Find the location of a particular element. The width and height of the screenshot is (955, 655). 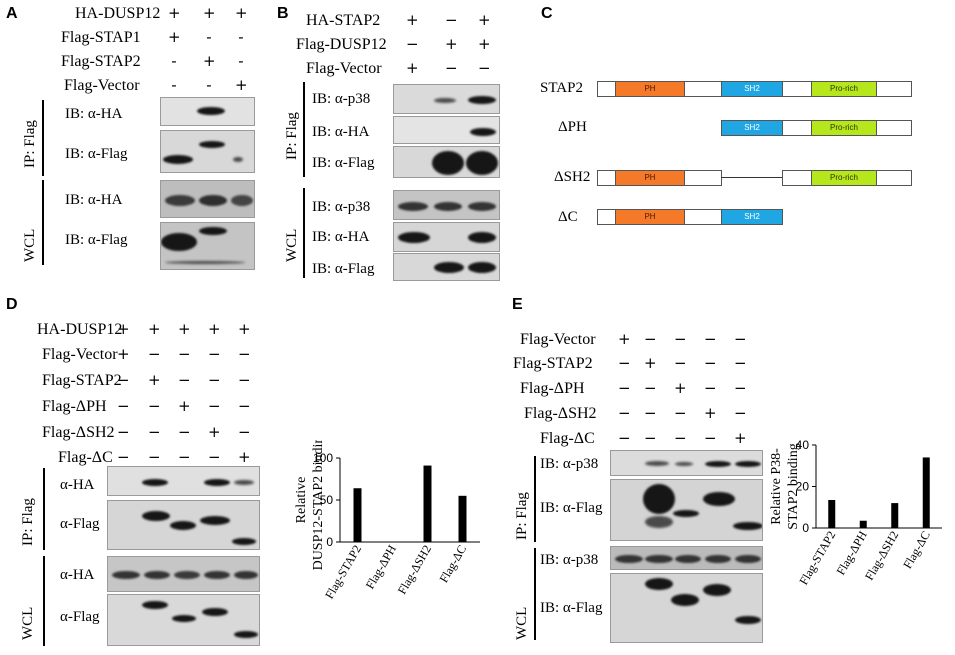

e-wcl-label: WCL is located at coordinates (522, 623).